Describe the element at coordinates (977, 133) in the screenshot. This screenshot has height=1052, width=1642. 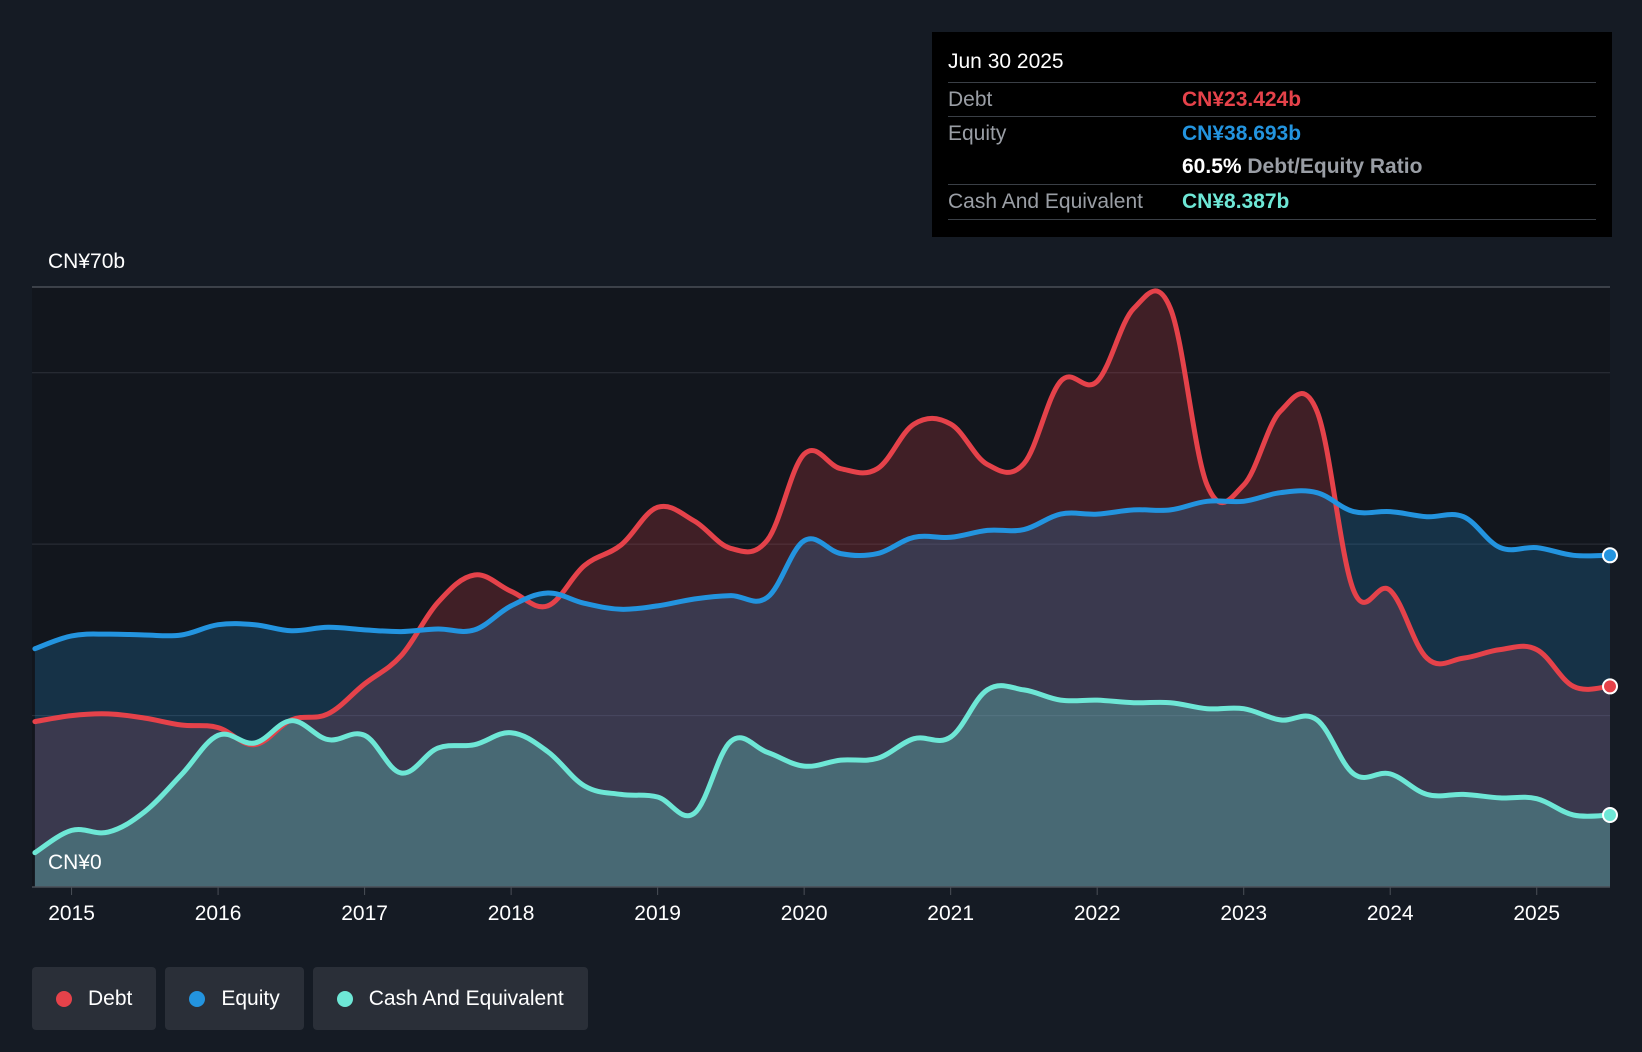
I see `tooltip-equity-label: Equity` at that location.